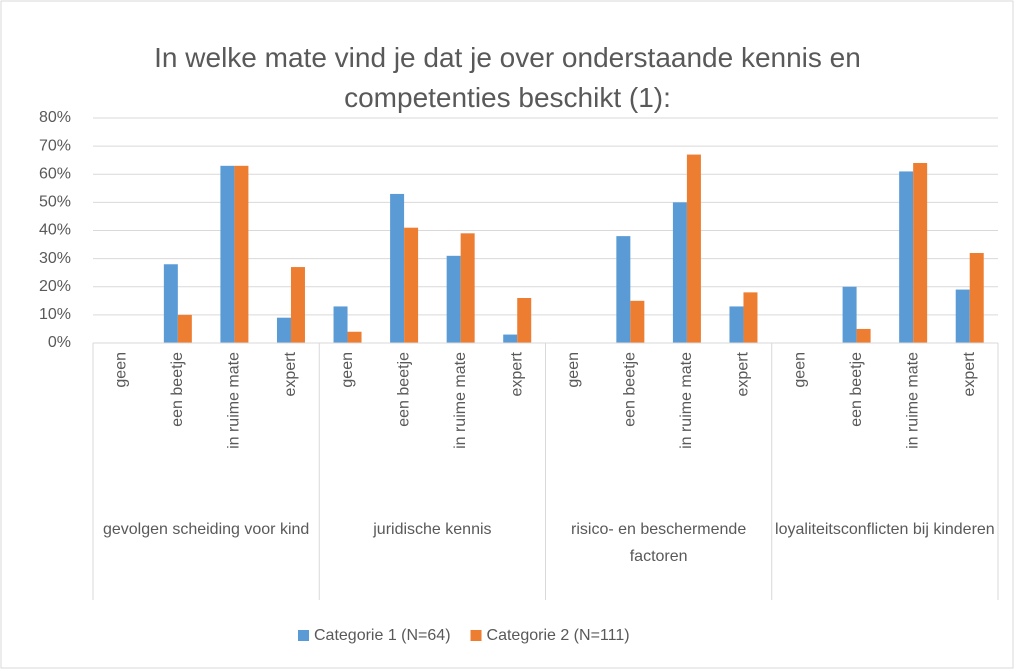 The width and height of the screenshot is (1015, 670). Describe the element at coordinates (55, 173) in the screenshot. I see `y-tick-label: 60%` at that location.